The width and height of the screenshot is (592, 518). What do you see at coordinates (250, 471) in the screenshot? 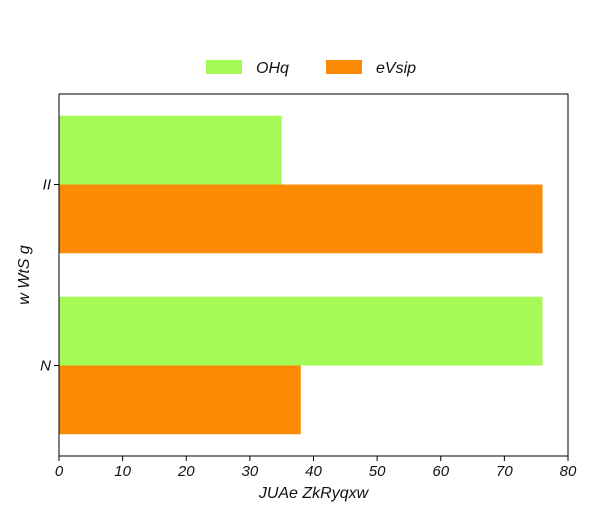
I see `x-tick-label: 30` at bounding box center [250, 471].